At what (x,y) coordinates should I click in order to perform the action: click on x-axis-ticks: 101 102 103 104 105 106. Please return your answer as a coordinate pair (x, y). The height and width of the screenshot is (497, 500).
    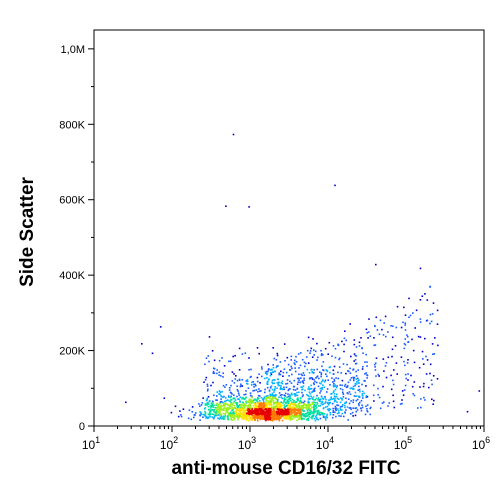
    Looking at the image, I should click on (286, 439).